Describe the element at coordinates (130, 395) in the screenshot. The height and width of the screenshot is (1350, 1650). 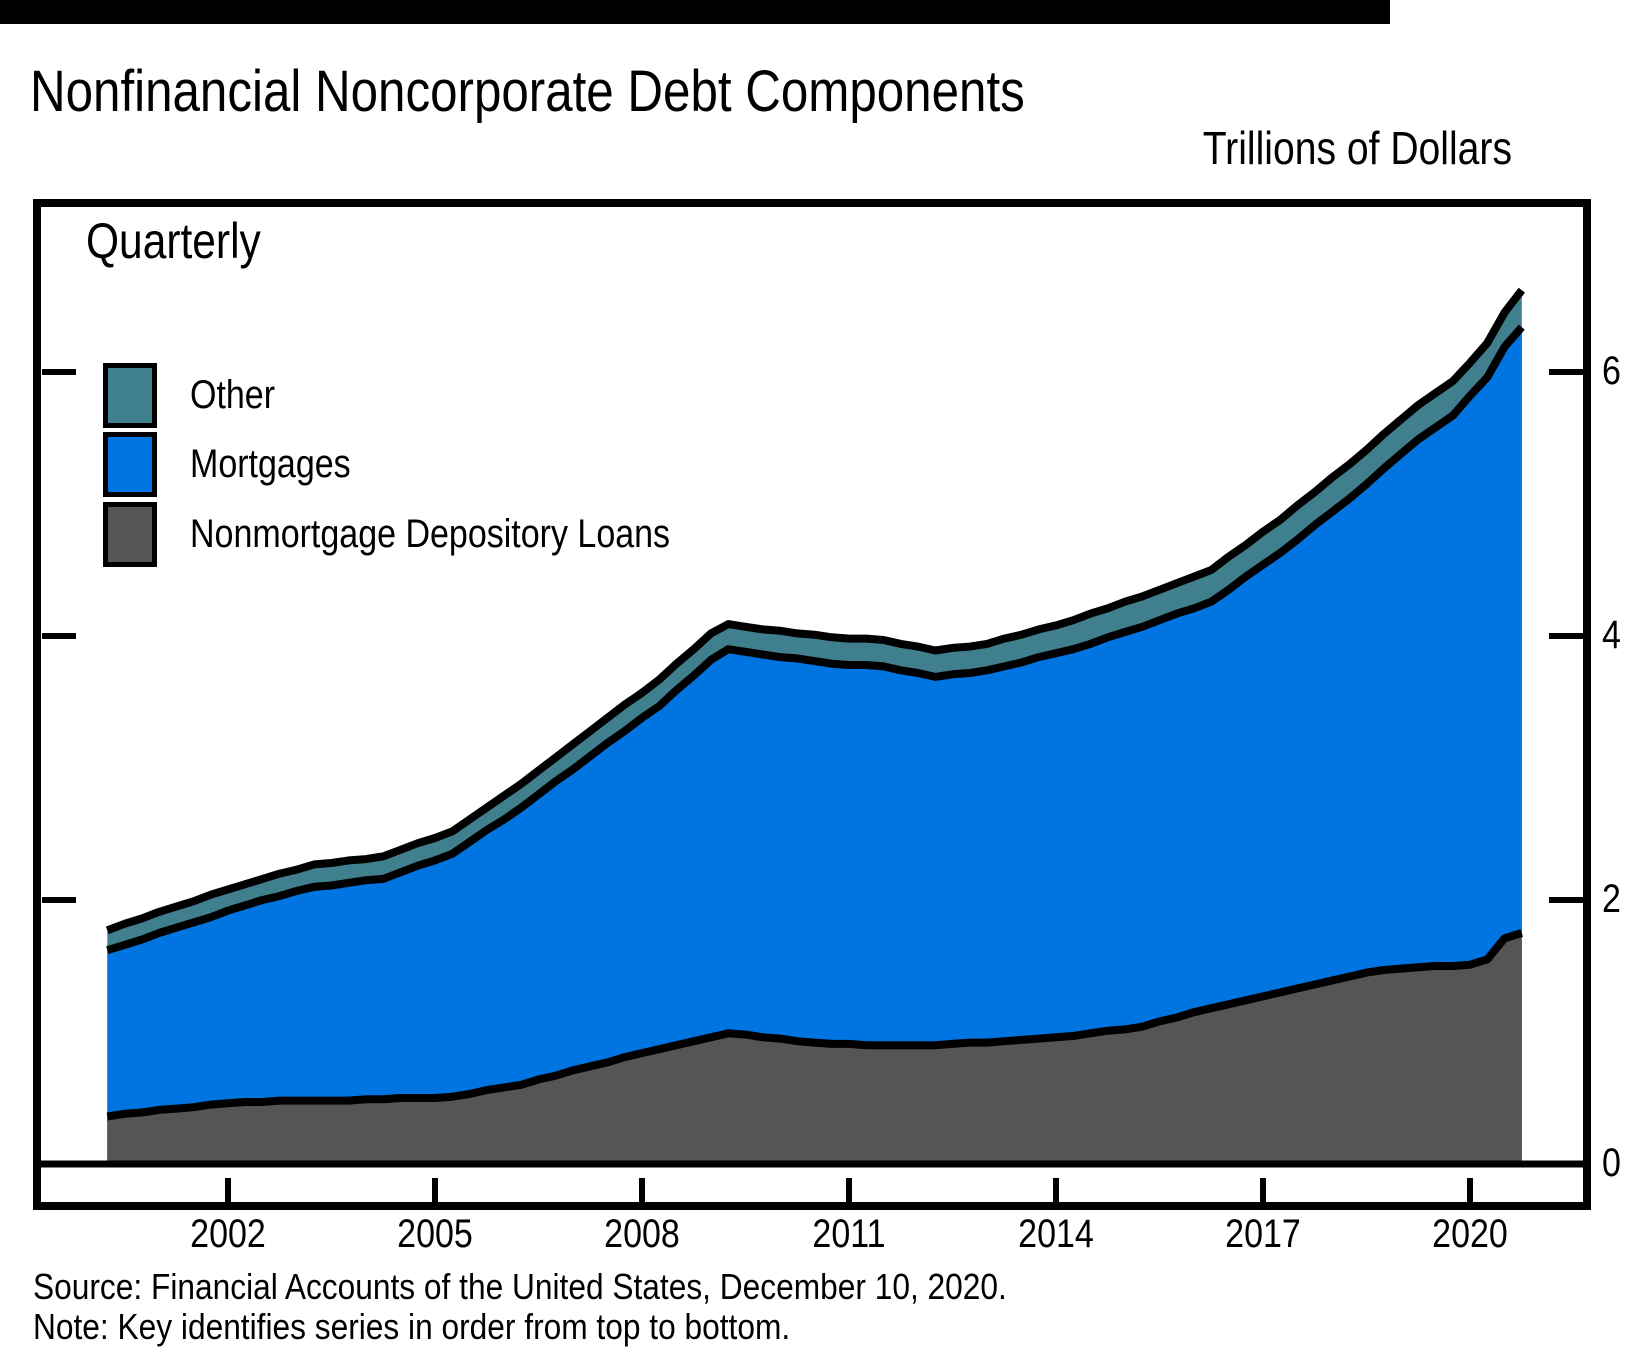
I see `legend-swatch-other` at that location.